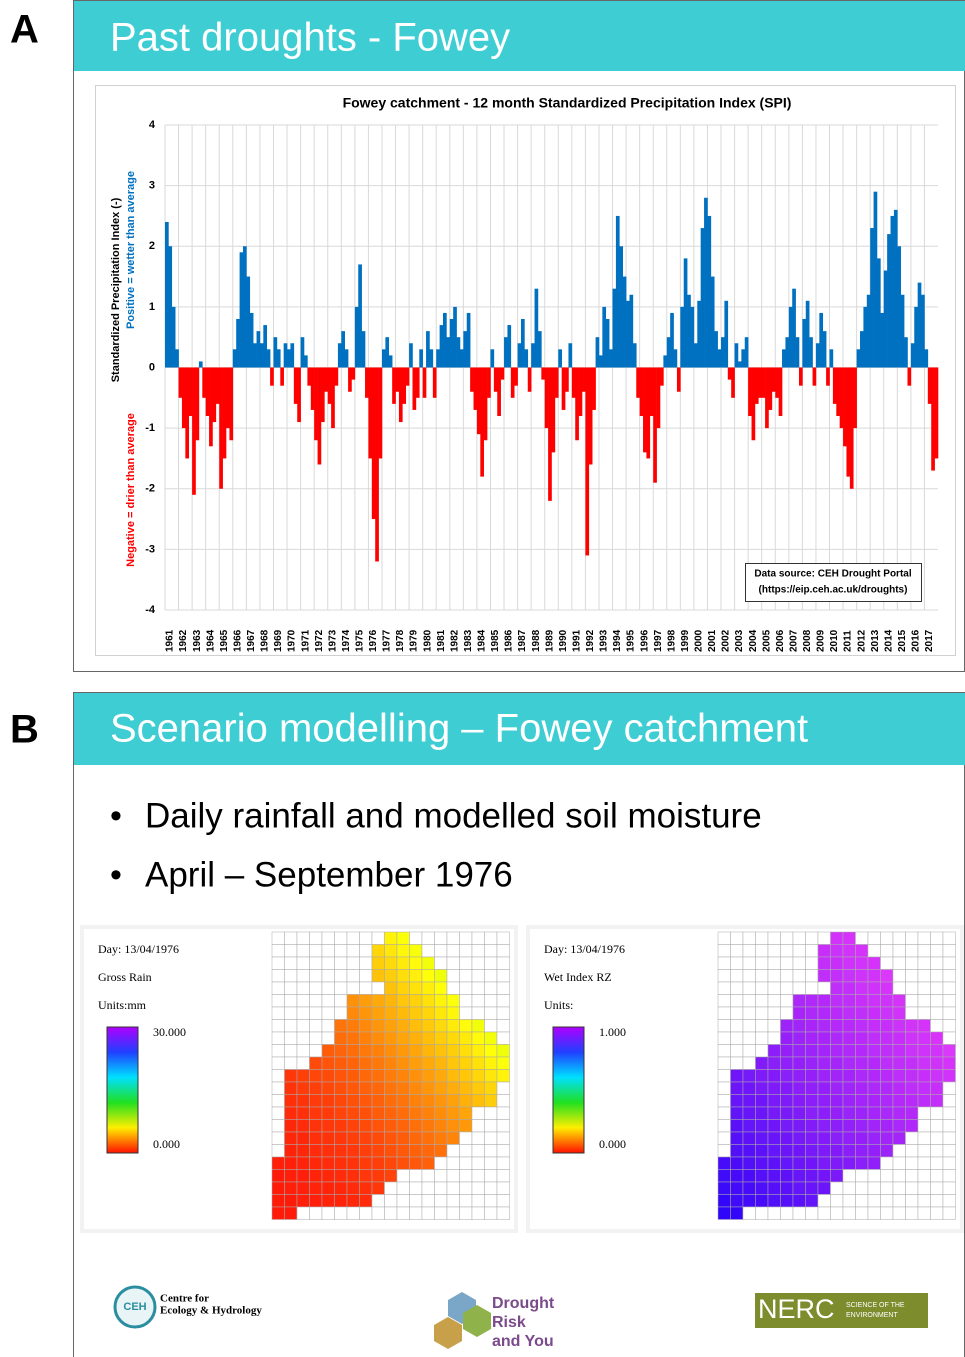 Image resolution: width=965 pixels, height=1357 pixels. What do you see at coordinates (861, 640) in the screenshot?
I see `x-tick-label: 2012` at bounding box center [861, 640].